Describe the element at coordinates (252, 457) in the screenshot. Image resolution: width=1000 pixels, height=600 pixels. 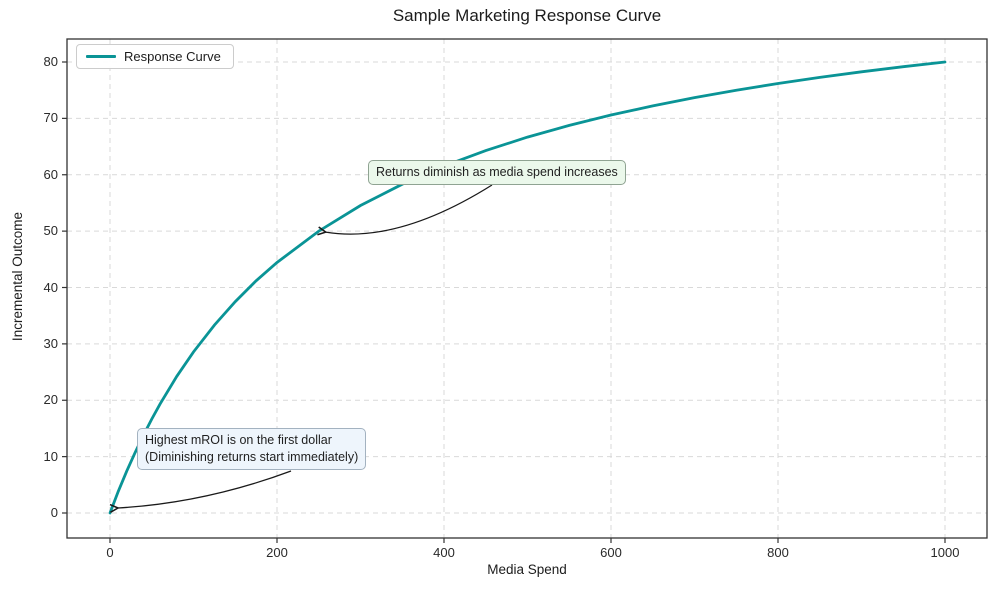
I see `annotation-text-line-2: (Diminishing returns start immediately)` at that location.